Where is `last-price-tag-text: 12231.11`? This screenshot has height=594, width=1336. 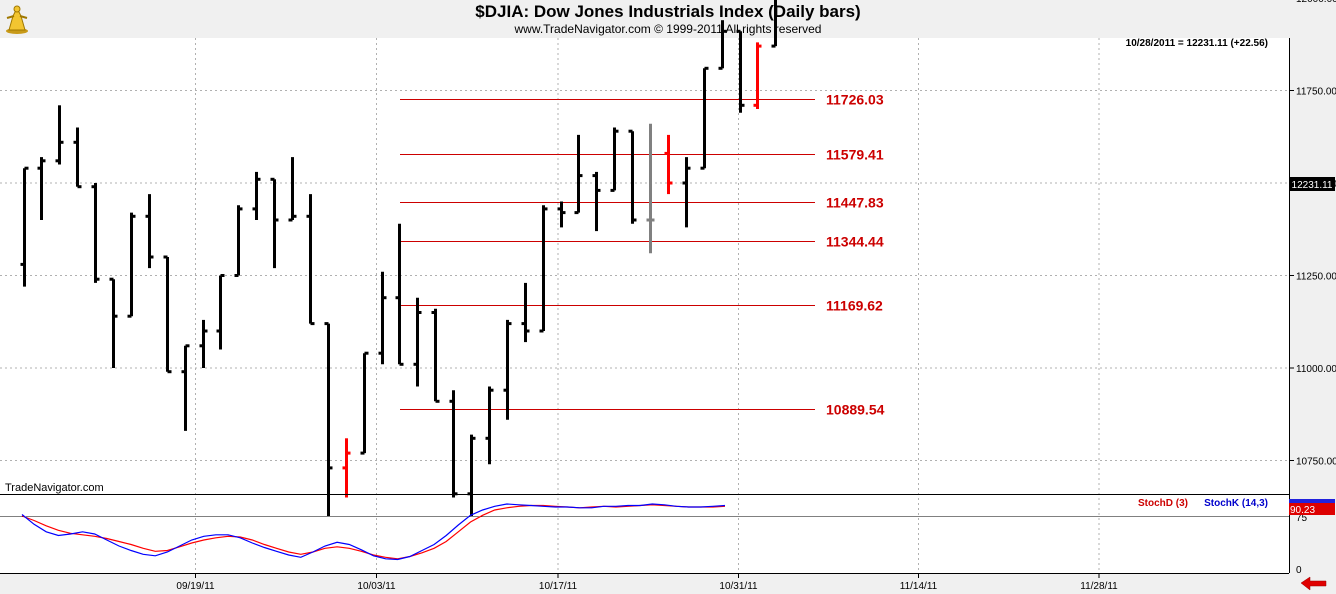
last-price-tag-text: 12231.11 is located at coordinates (1312, 185).